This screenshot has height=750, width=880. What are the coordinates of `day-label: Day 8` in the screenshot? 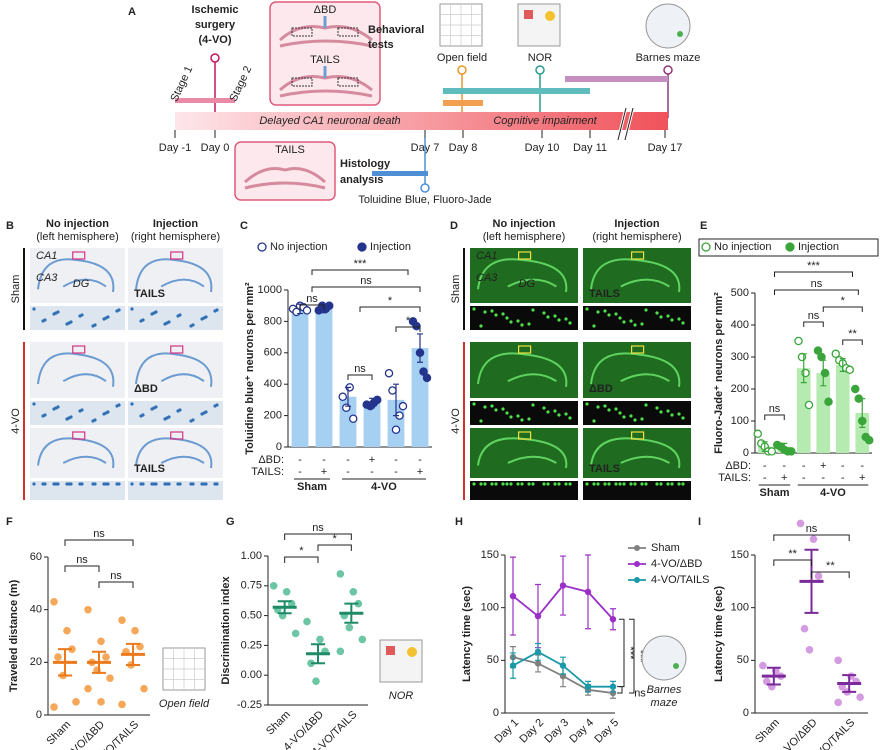 It's located at (463, 148).